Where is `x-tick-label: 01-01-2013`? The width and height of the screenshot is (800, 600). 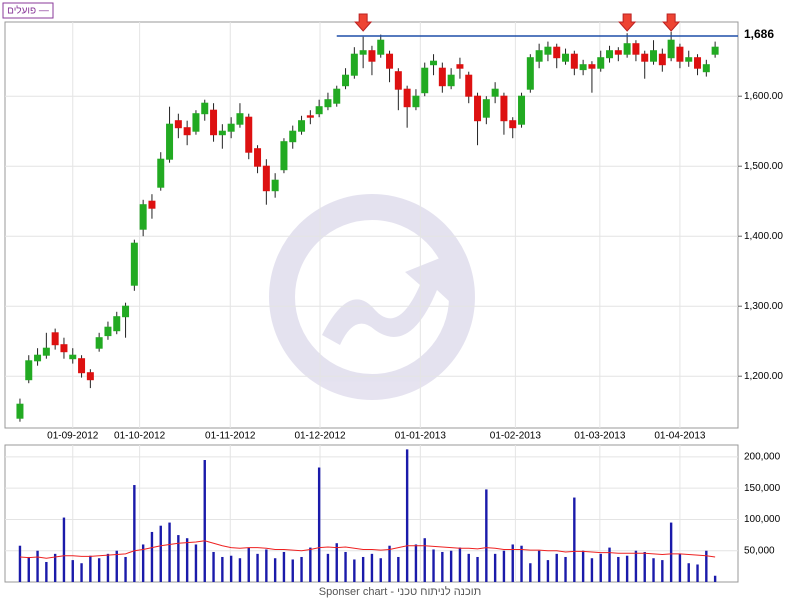 x-tick-label: 01-01-2013 is located at coordinates (421, 436).